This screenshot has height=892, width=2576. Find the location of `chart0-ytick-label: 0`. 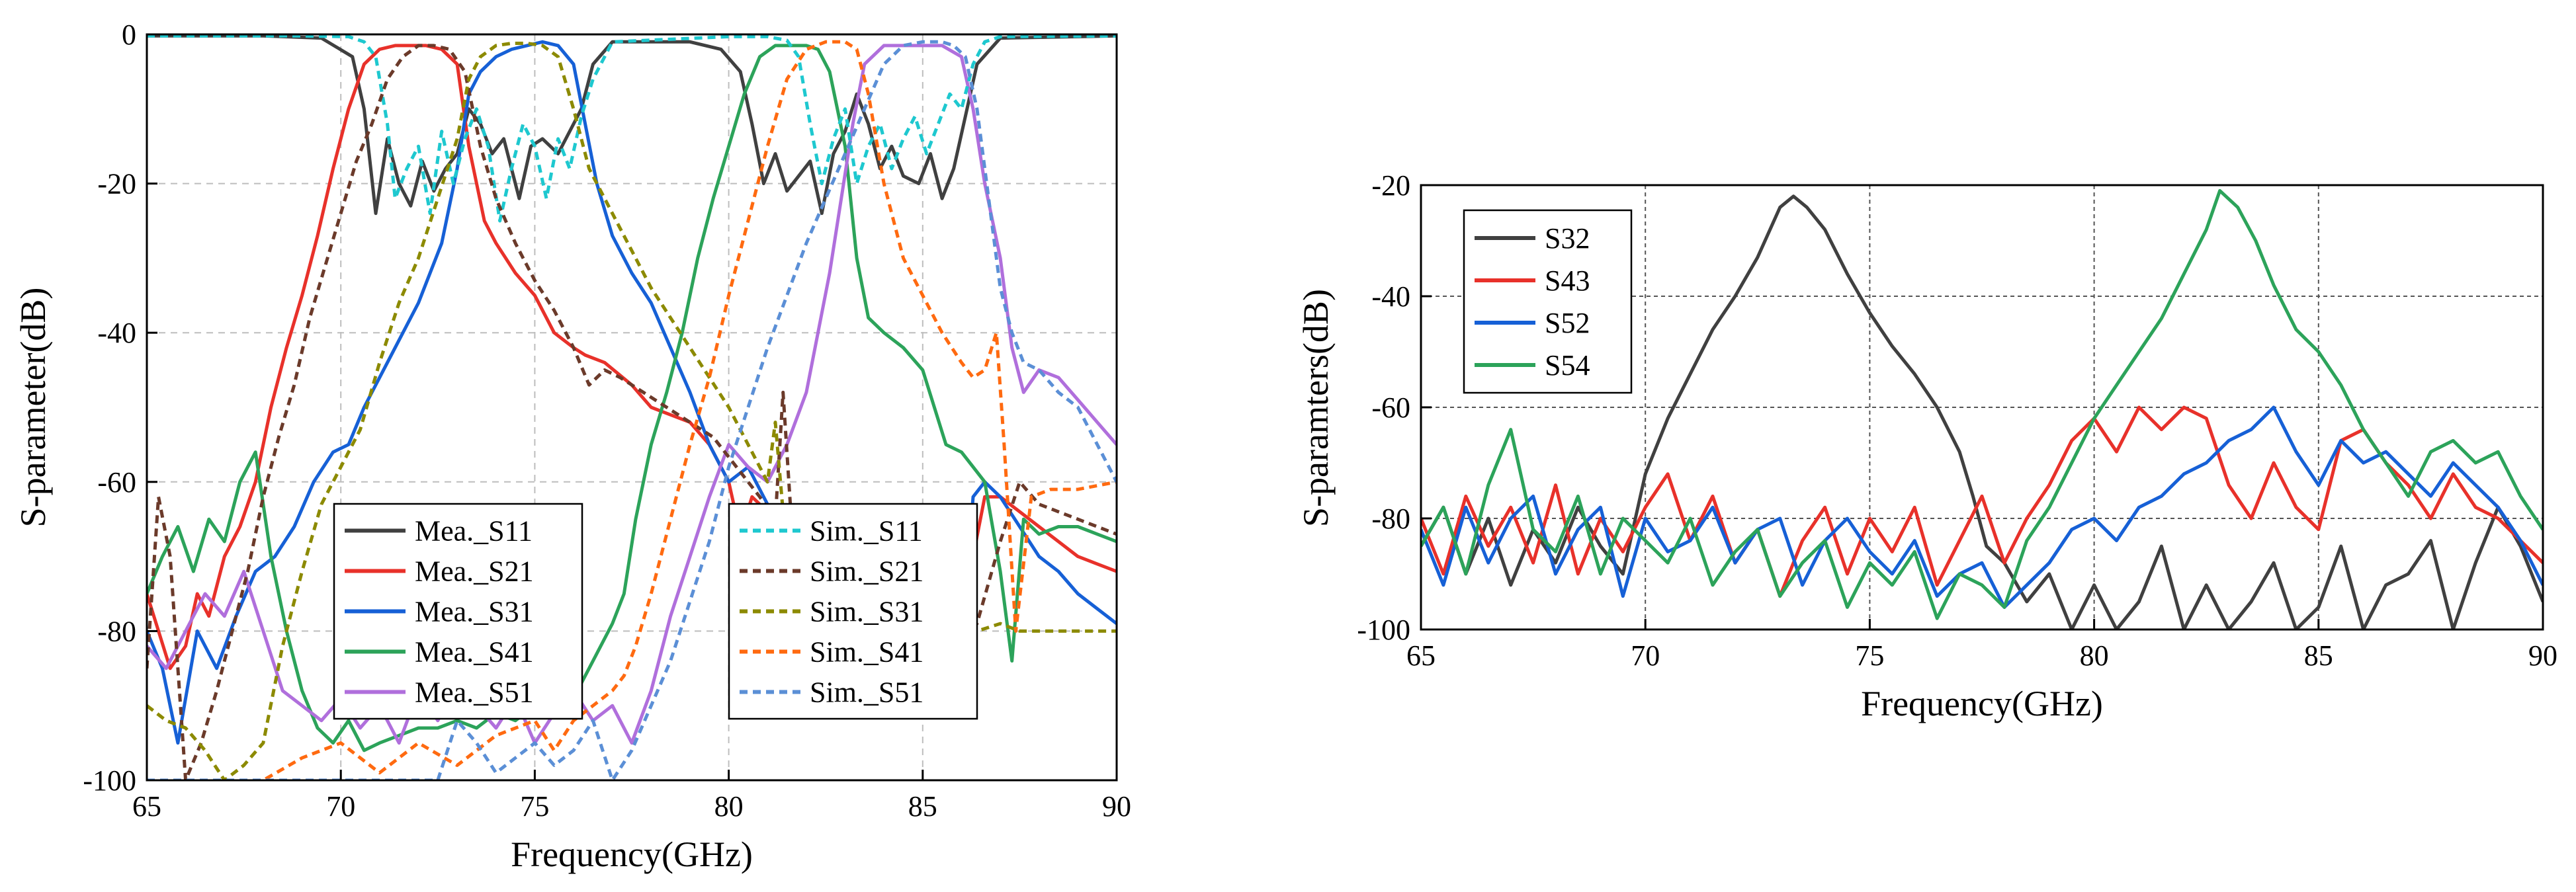

chart0-ytick-label: 0 is located at coordinates (129, 35).